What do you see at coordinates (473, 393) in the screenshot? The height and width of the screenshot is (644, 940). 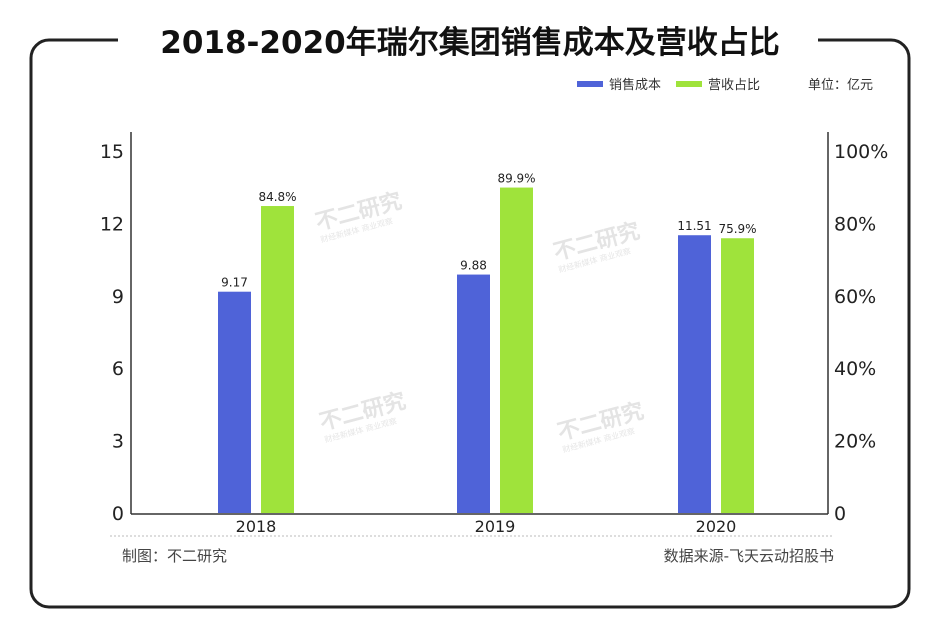 I see `bar-cost-2019` at bounding box center [473, 393].